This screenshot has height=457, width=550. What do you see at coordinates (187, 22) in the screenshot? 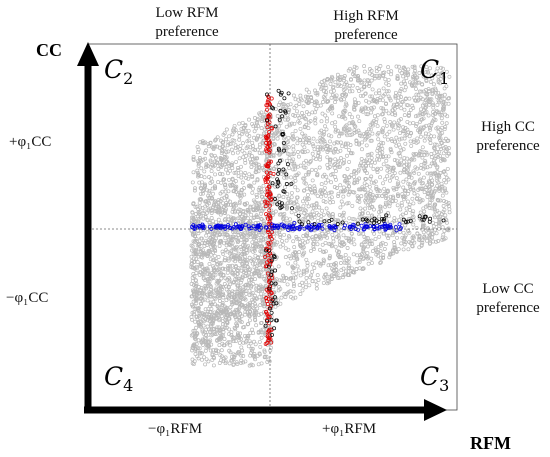
I see `annotation-low-rfm: Low RFM preference` at bounding box center [187, 22].